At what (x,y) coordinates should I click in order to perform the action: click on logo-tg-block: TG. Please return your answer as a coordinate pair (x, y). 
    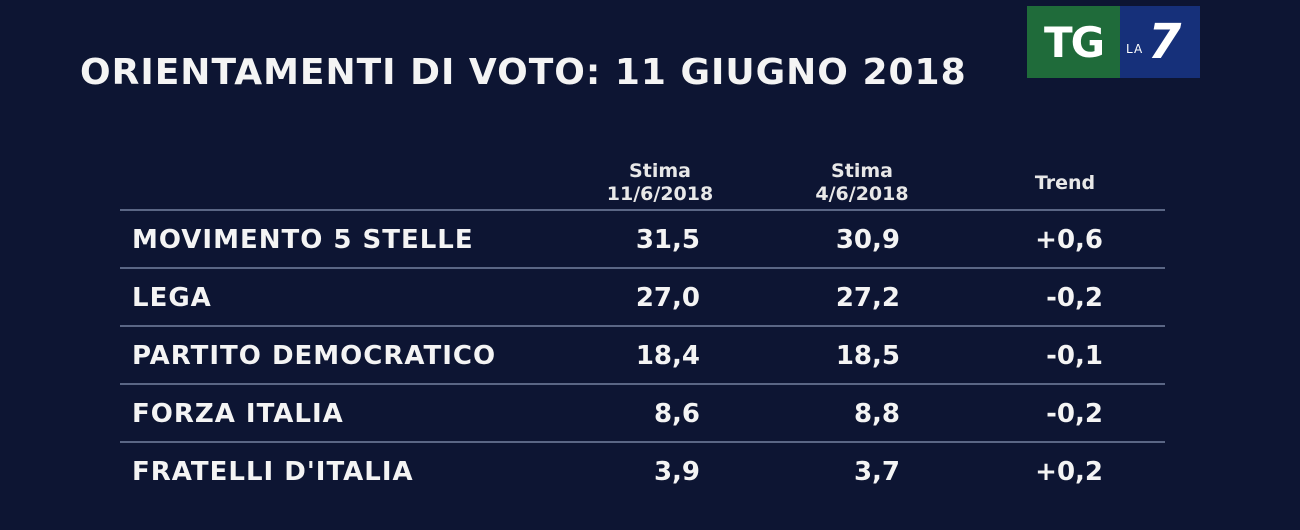
    Looking at the image, I should click on (1073, 42).